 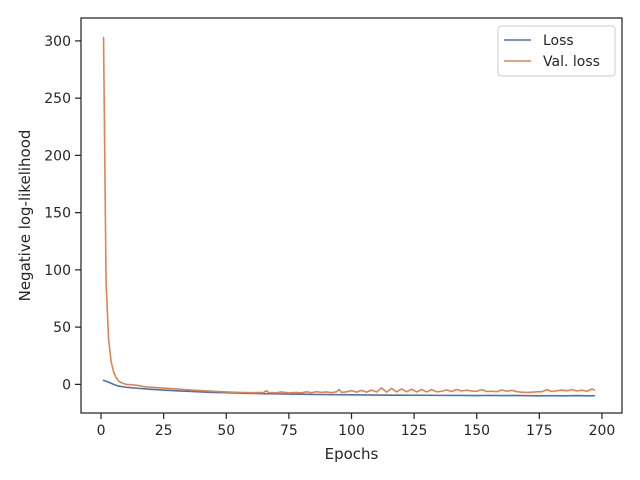 I want to click on y-tick-label: 300, so click(x=57, y=42).